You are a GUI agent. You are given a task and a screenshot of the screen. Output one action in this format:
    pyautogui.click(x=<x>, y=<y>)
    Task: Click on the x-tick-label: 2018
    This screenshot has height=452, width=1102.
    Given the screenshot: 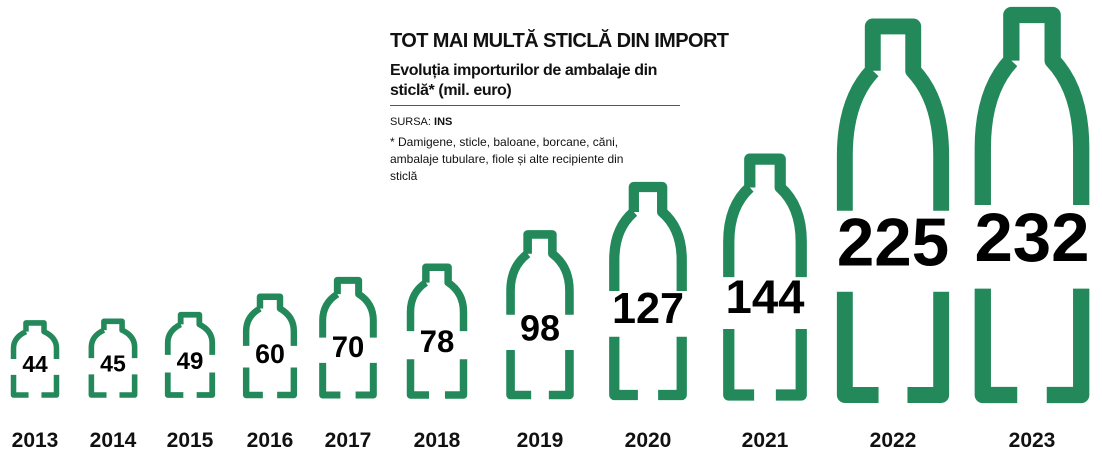 What is the action you would take?
    pyautogui.click(x=437, y=440)
    